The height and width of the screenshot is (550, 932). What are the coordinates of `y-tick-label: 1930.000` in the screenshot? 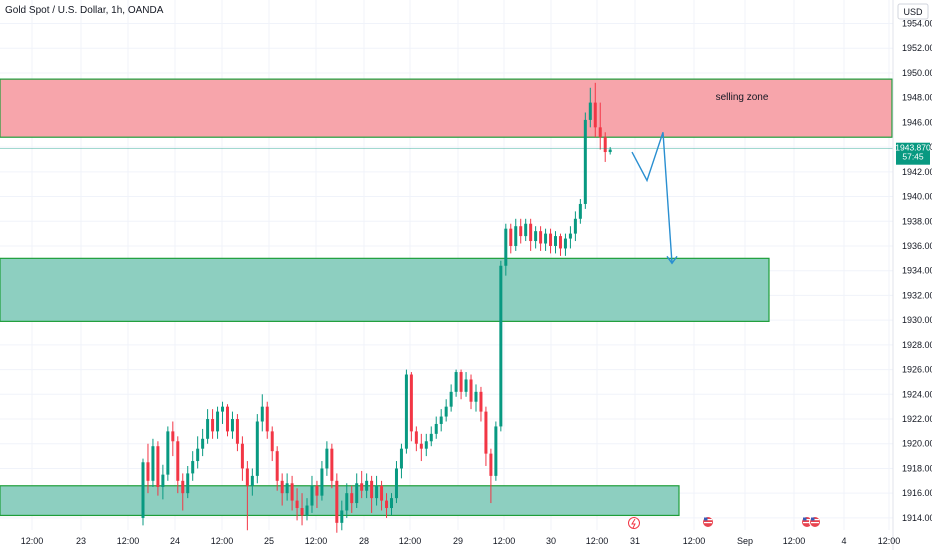 It's located at (917, 320).